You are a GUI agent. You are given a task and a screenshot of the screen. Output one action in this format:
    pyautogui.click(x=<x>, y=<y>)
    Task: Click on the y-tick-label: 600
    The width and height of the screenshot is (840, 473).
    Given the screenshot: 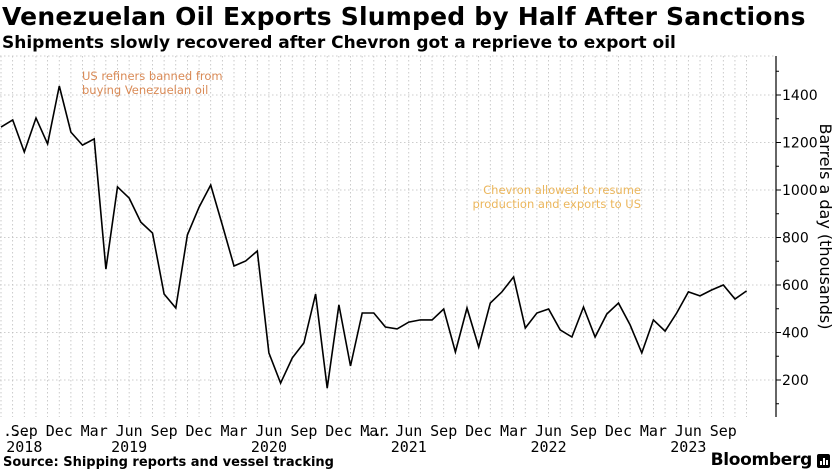 What is the action you would take?
    pyautogui.click(x=795, y=286)
    